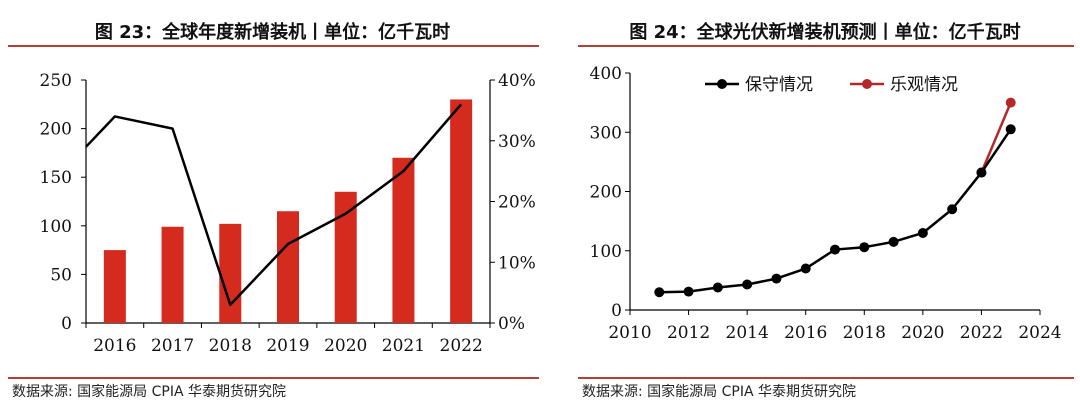 This screenshot has height=418, width=1080. I want to click on y2-tick-label: 0%, so click(511, 324).